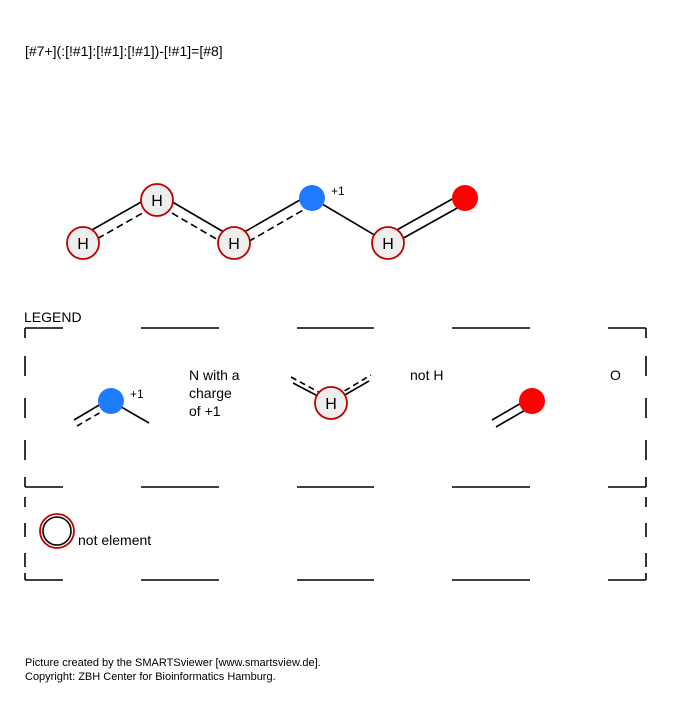 The width and height of the screenshot is (700, 706). I want to click on legend-item-nitrogen: +1, so click(111, 407).